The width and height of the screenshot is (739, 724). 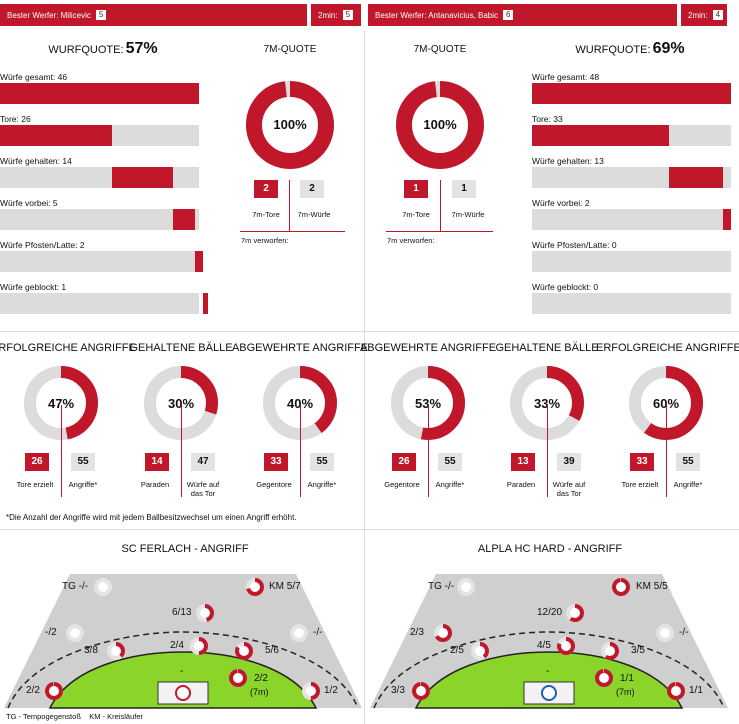 I want to click on court-label-7m: (7m), so click(x=259, y=692).